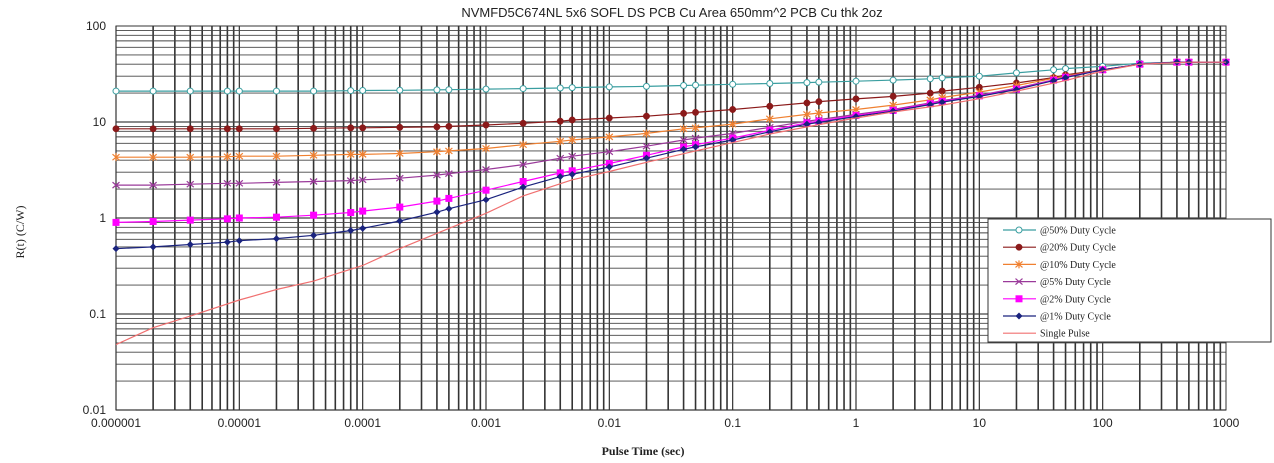 This screenshot has height=463, width=1274. Describe the element at coordinates (671, 95) in the screenshot. I see `series-20-duty-cycle` at that location.